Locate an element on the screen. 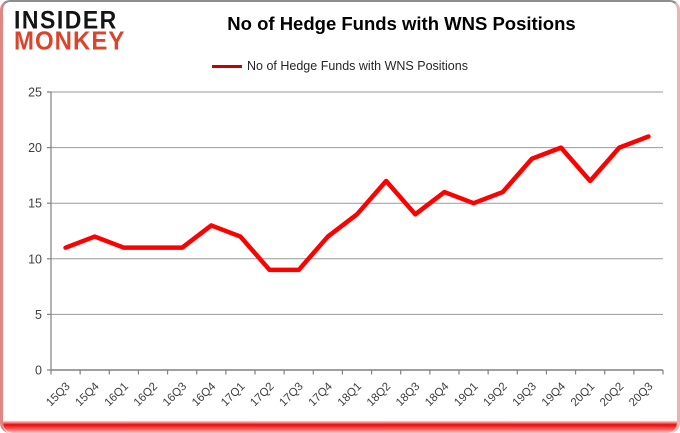  x-tick-label: 20Q3 is located at coordinates (641, 395).